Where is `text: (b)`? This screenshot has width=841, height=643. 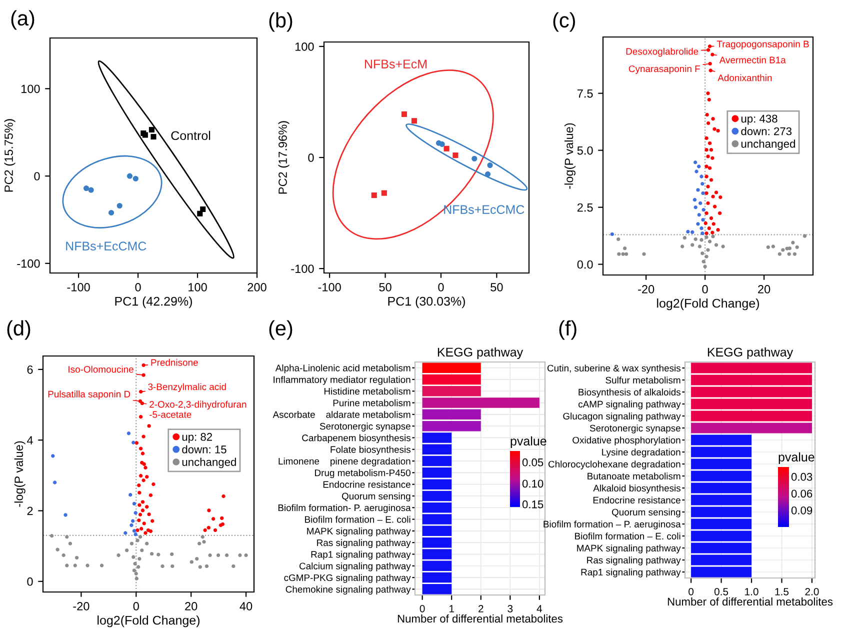 text: (b) is located at coordinates (280, 22).